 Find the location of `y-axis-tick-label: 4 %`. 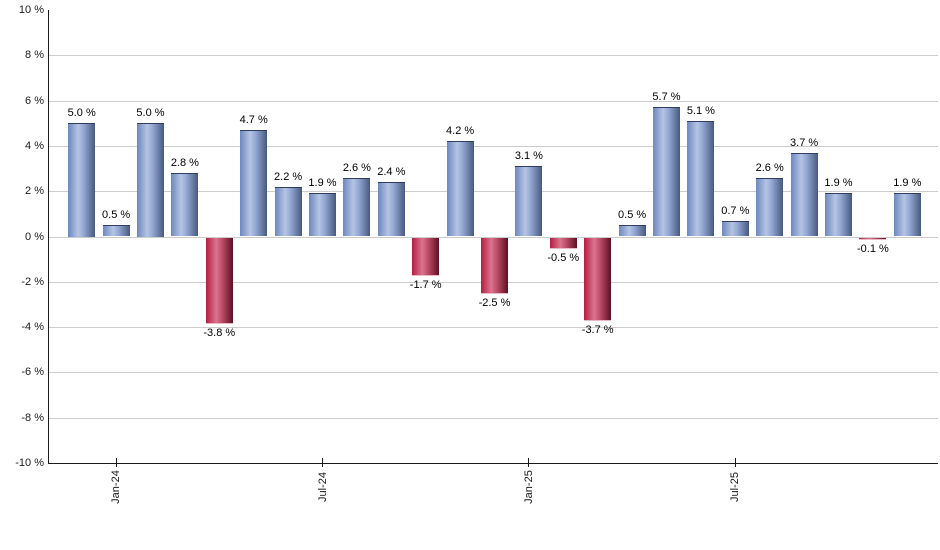

y-axis-tick-label: 4 % is located at coordinates (34, 145).